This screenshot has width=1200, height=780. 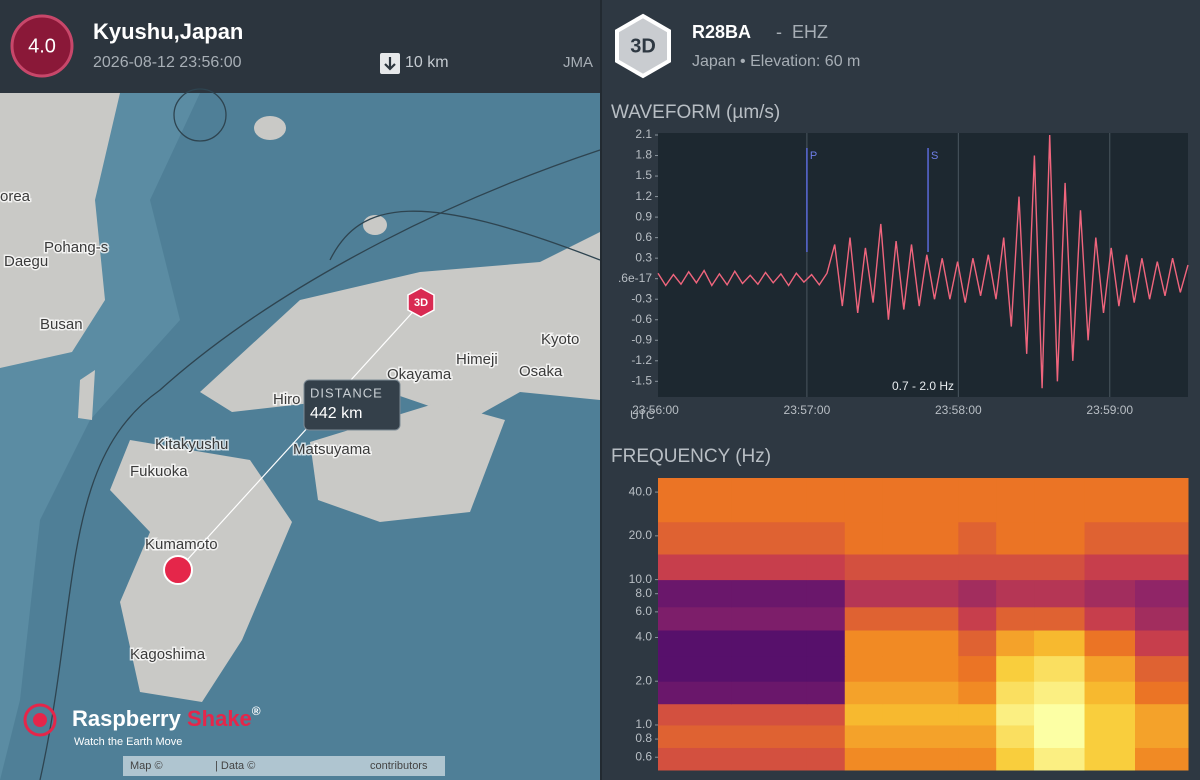 What do you see at coordinates (776, 61) in the screenshot?
I see `station-details: Japan • Elevation: 60 m` at bounding box center [776, 61].